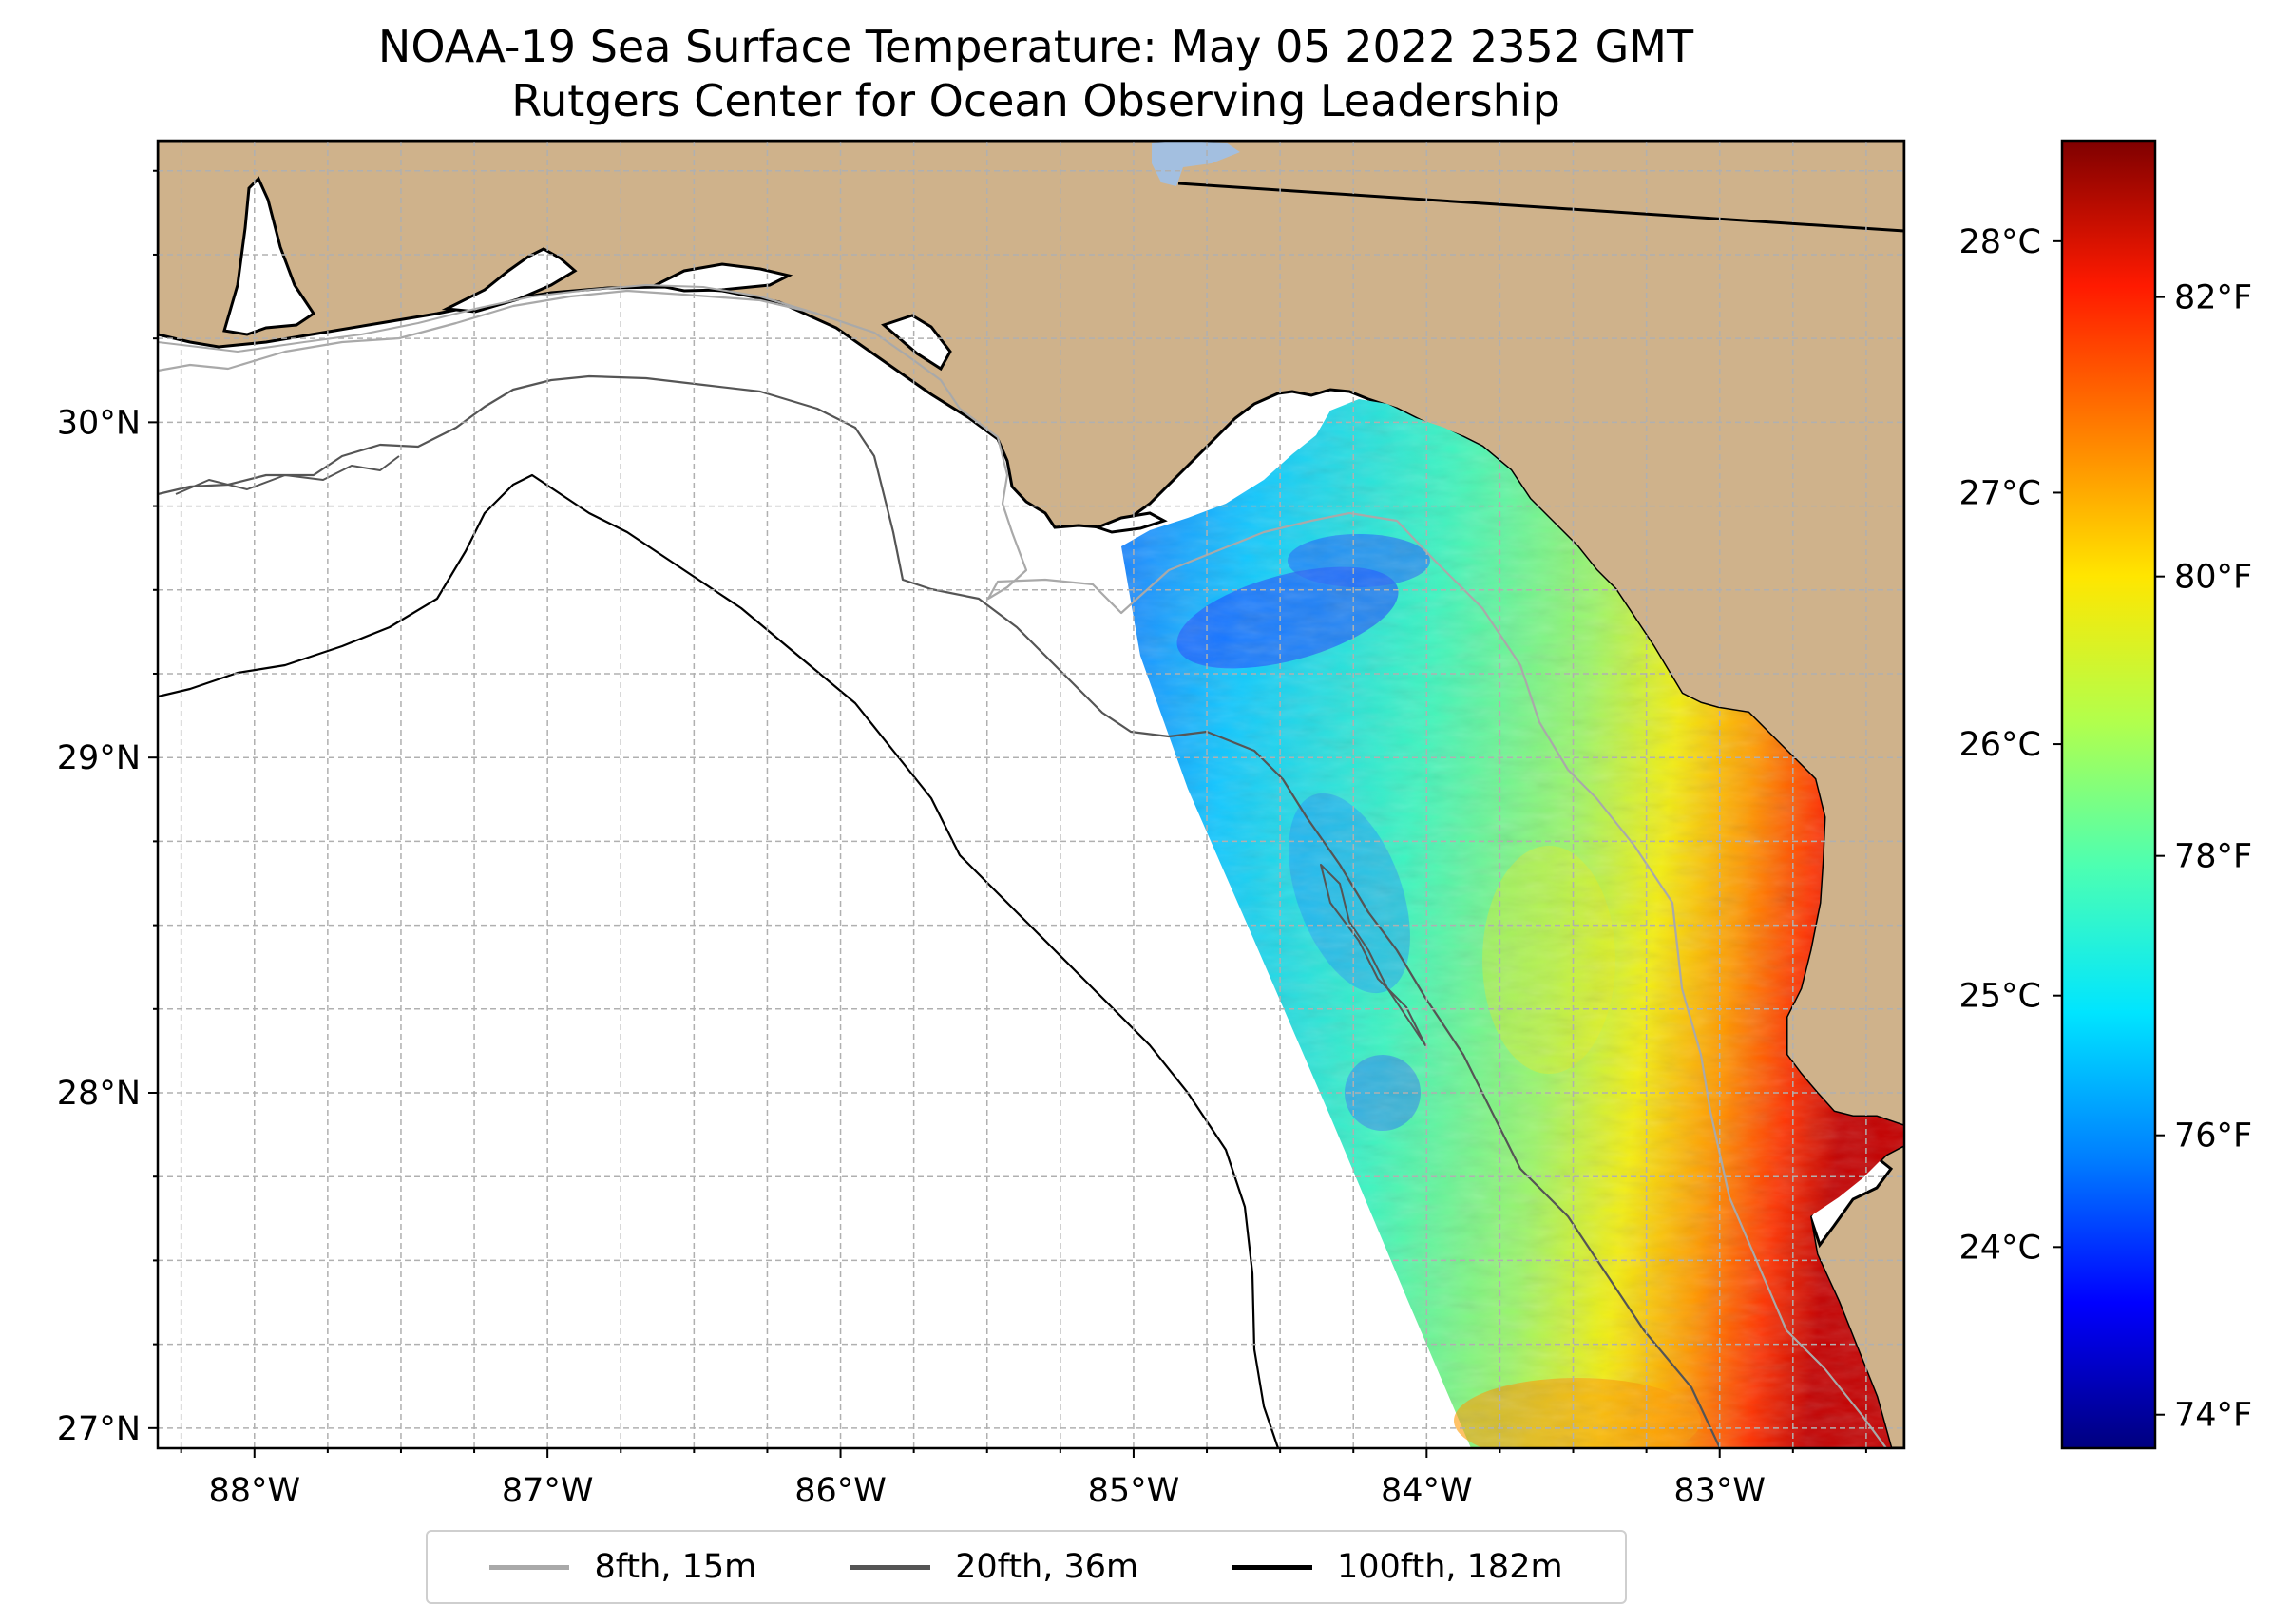 This screenshot has width=2292, height=1624. What do you see at coordinates (890, 1567) in the screenshot?
I see `legend-swatch-20fth` at bounding box center [890, 1567].